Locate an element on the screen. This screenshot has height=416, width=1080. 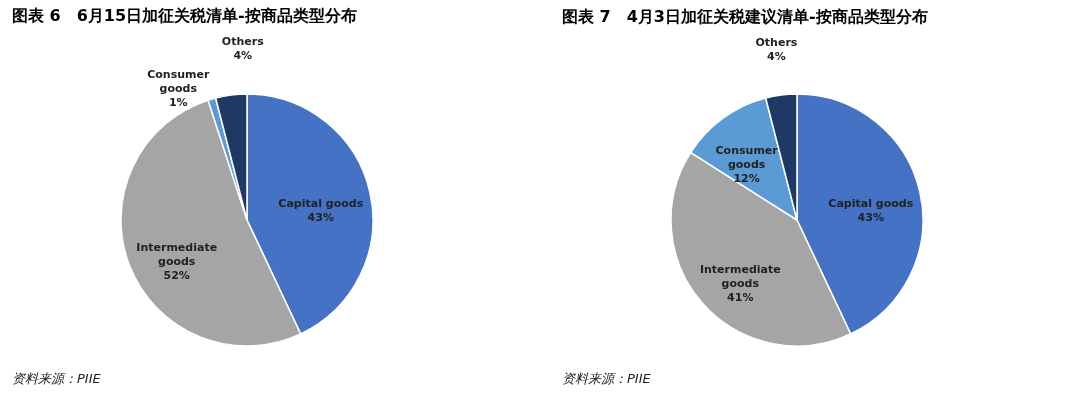
data-label: 52% is located at coordinates (176, 275).